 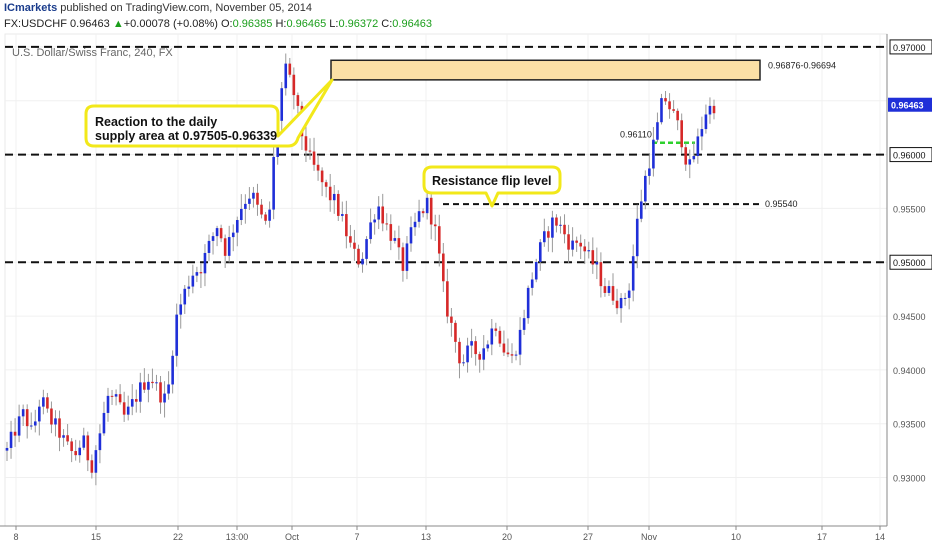 I want to click on last-price-tag, so click(x=910, y=104).